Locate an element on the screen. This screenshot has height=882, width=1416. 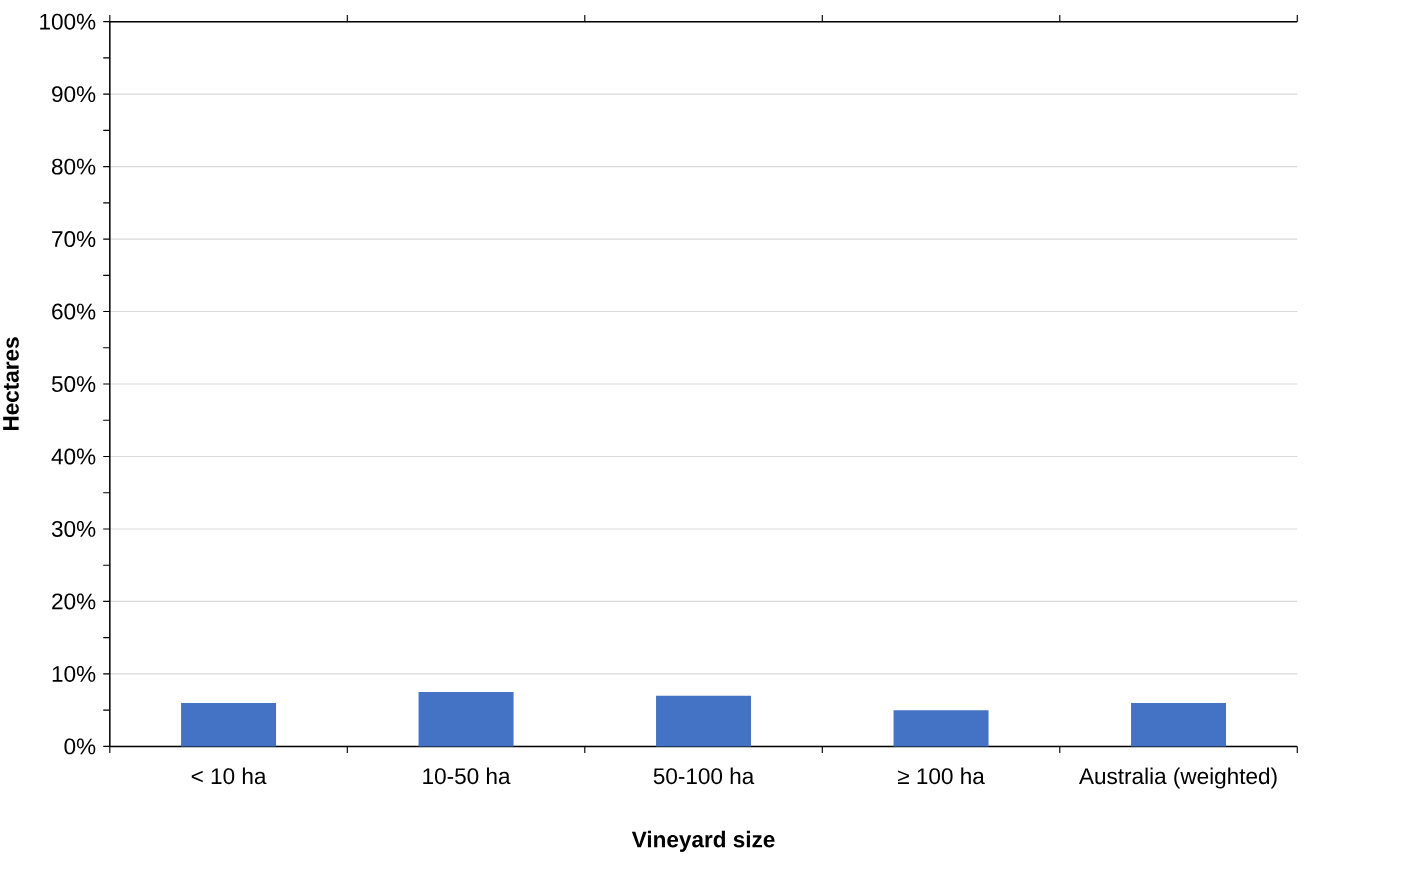
y-tick-label: 70% is located at coordinates (74, 239).